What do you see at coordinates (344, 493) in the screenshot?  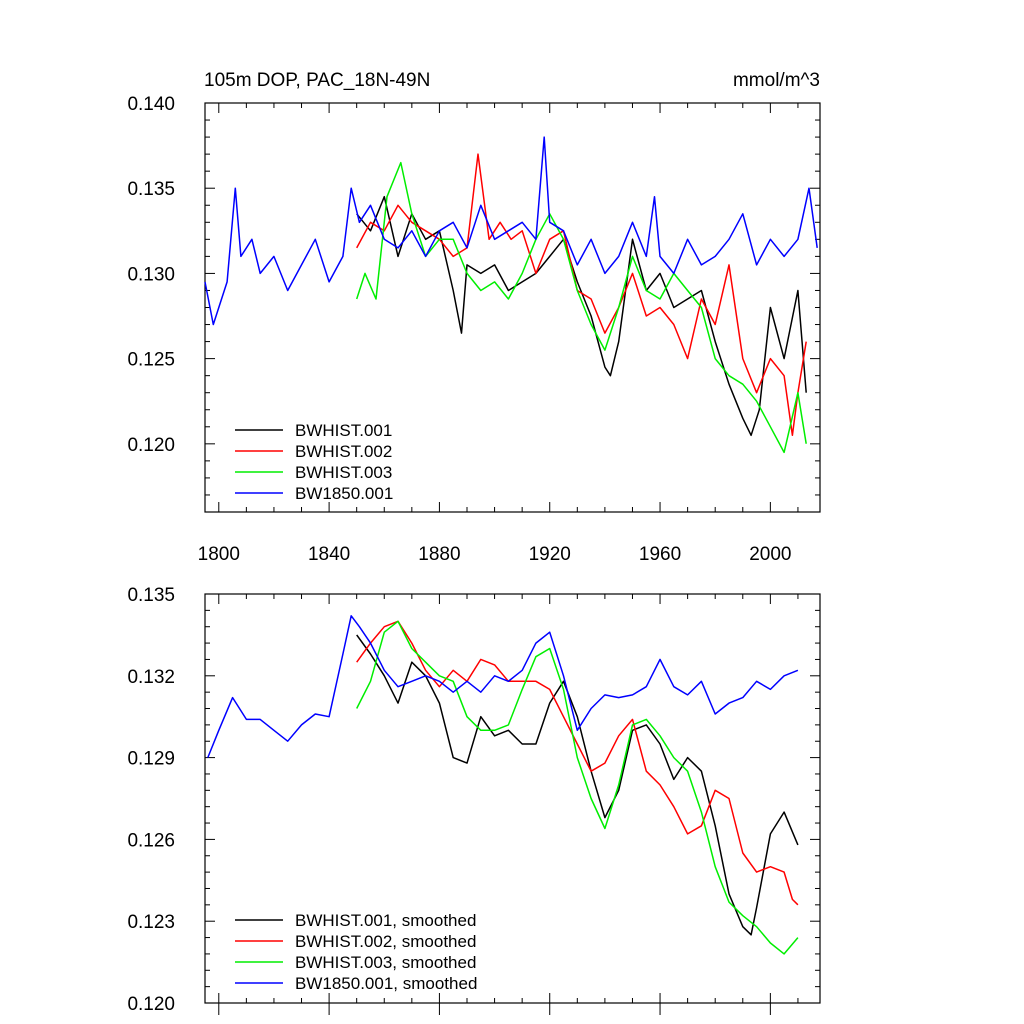 I see `legend-label: BW1850.001` at bounding box center [344, 493].